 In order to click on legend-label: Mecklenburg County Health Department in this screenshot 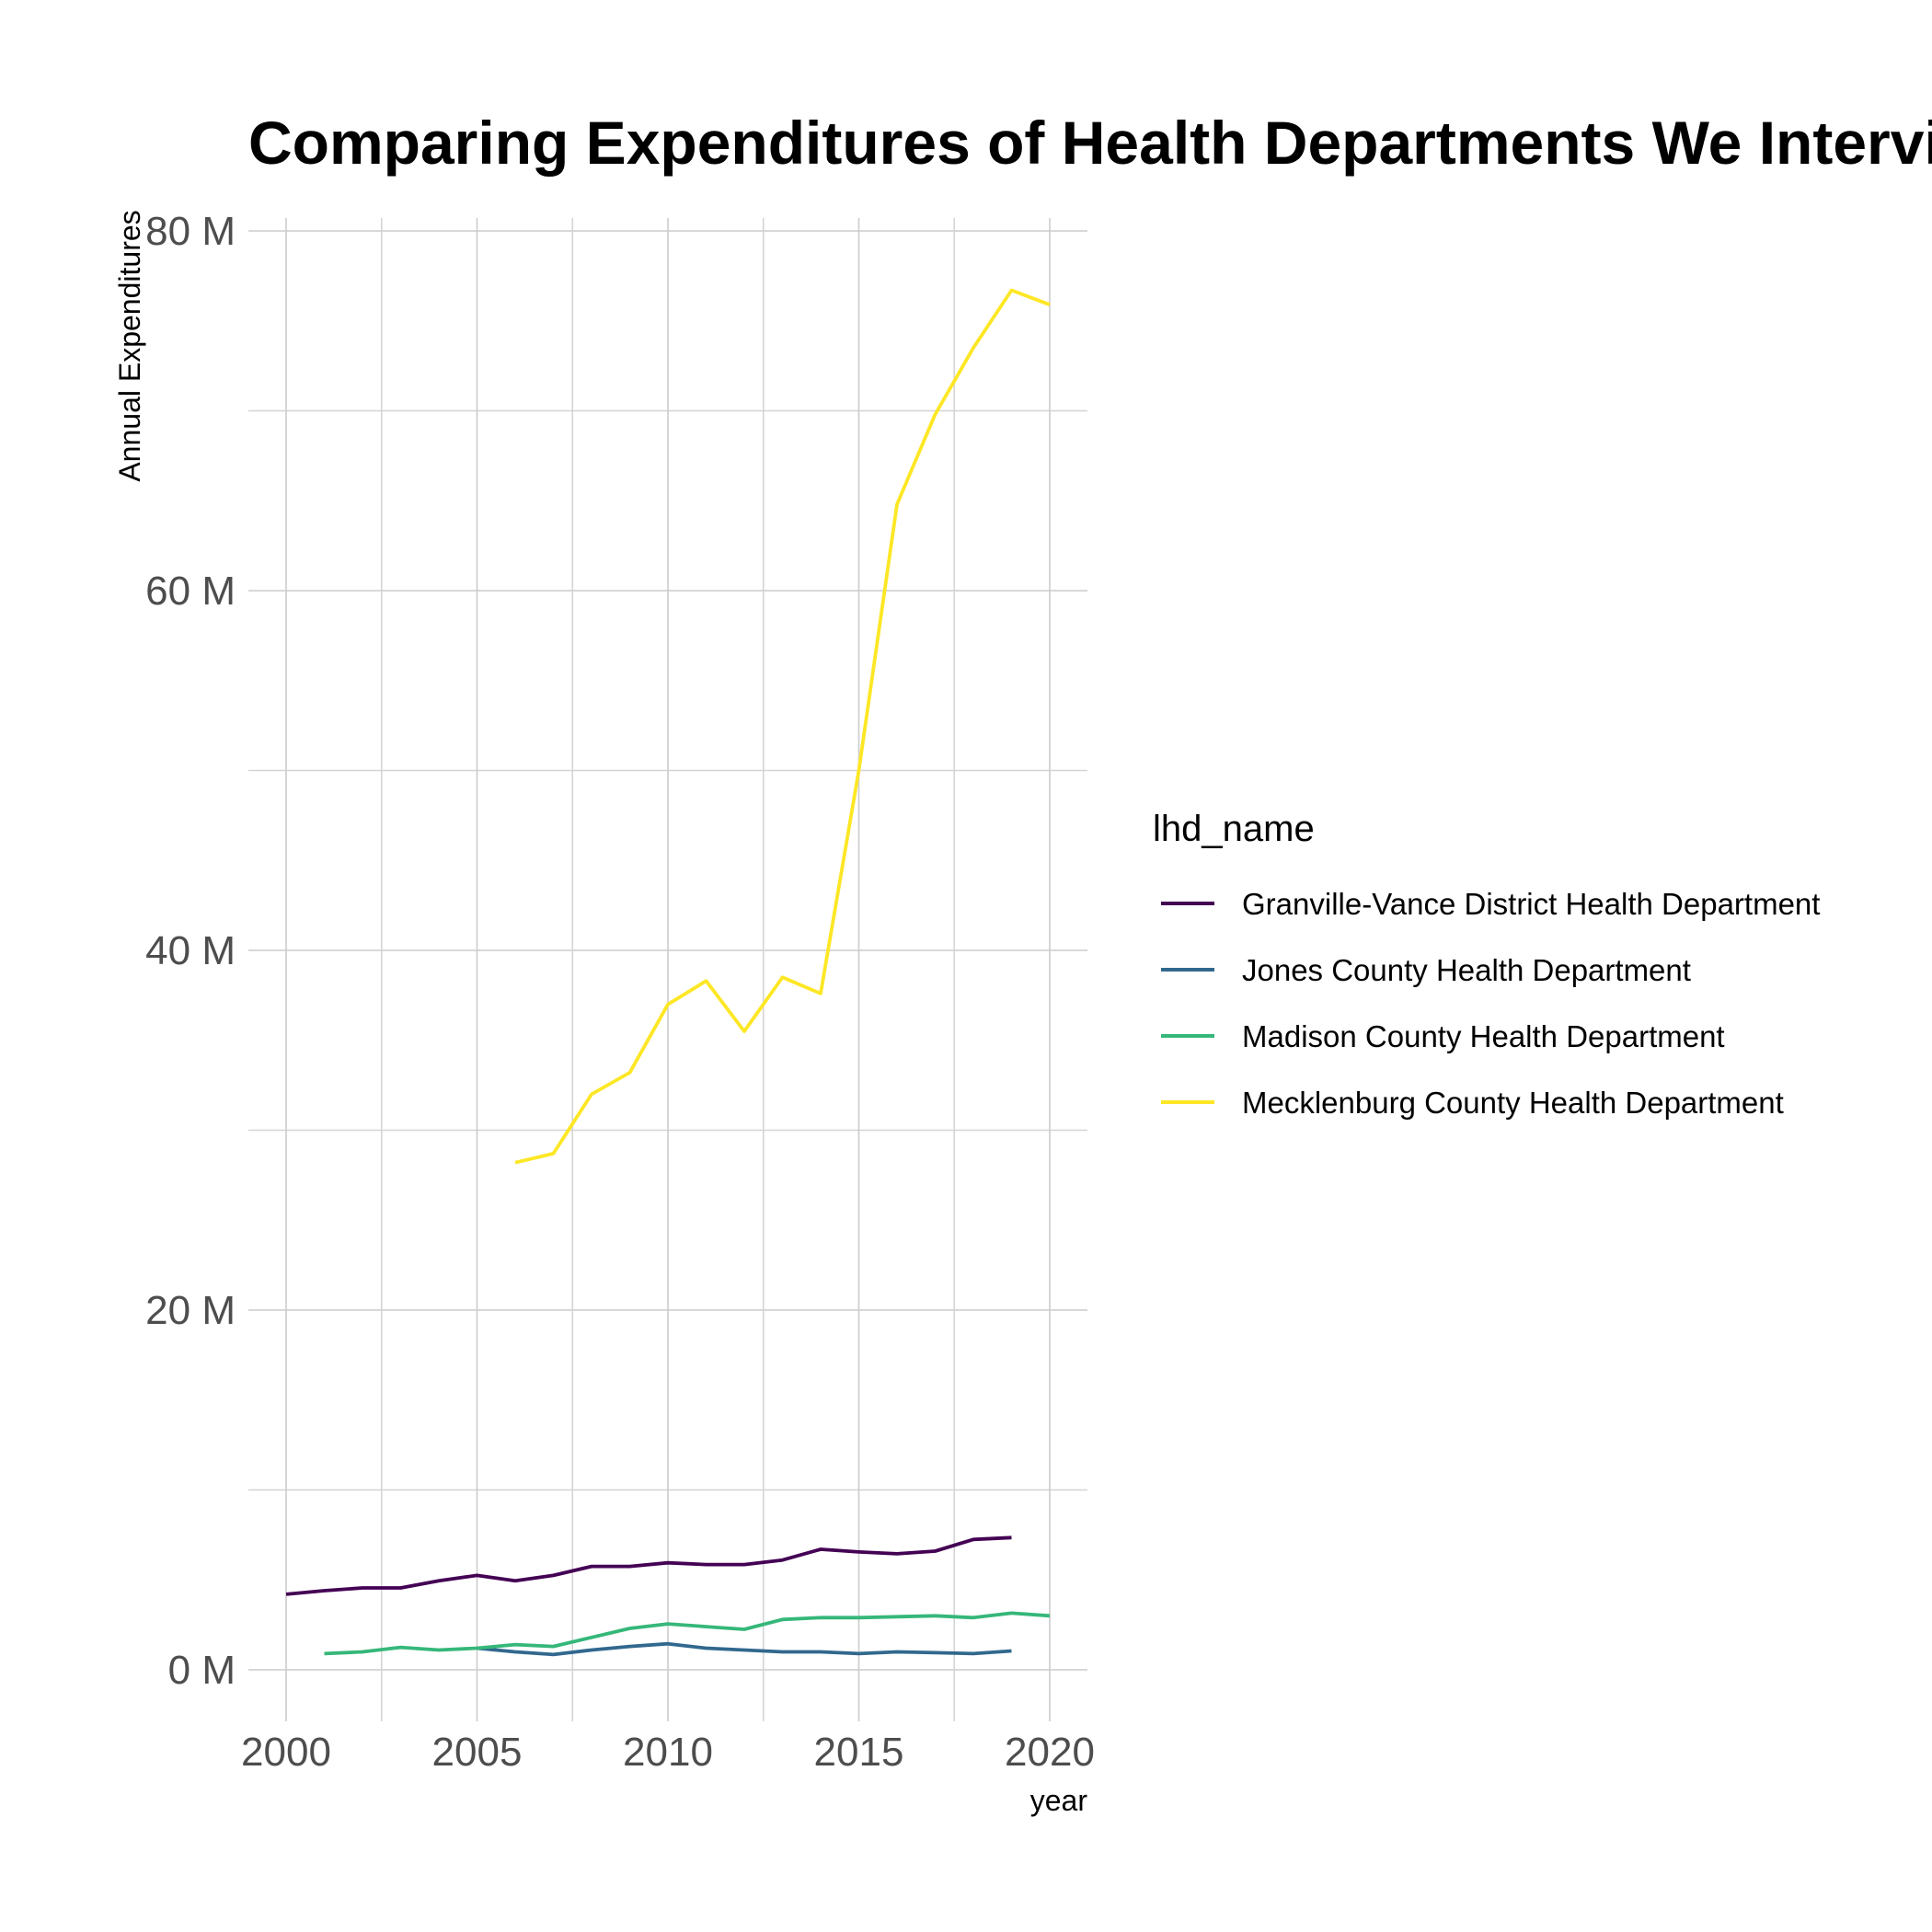, I will do `click(1513, 1103)`.